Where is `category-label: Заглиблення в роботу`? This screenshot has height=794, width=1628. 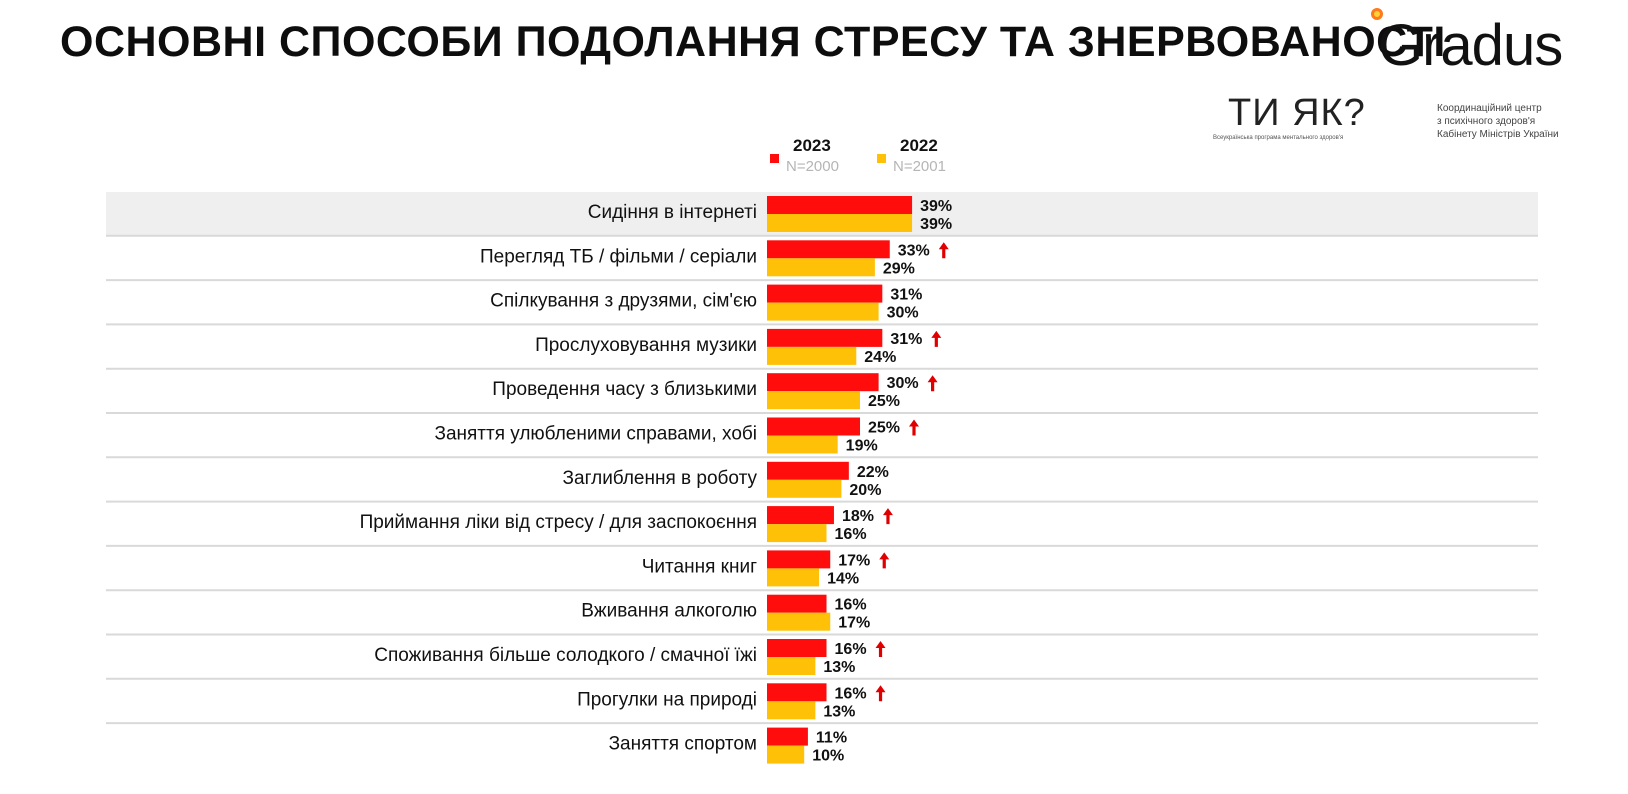
category-label: Заглиблення в роботу is located at coordinates (660, 478).